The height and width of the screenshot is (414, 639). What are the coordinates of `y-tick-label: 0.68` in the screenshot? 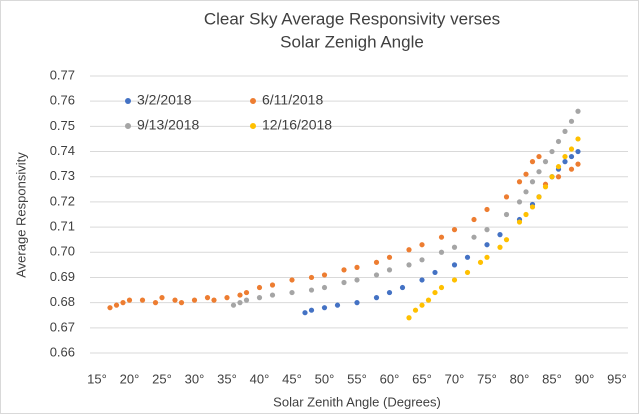 It's located at (62, 301).